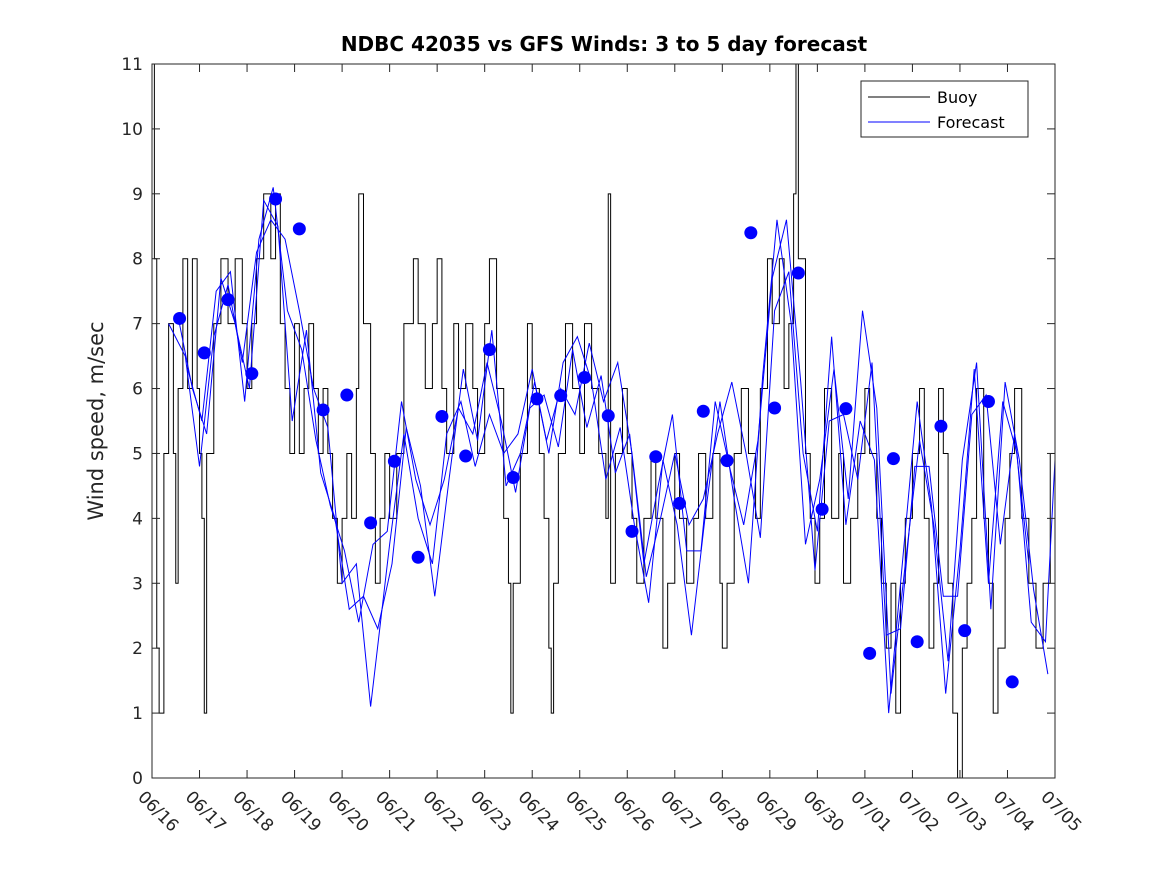 The width and height of the screenshot is (1167, 875). What do you see at coordinates (728, 811) in the screenshot?
I see `x-tick-label: 06/28` at bounding box center [728, 811].